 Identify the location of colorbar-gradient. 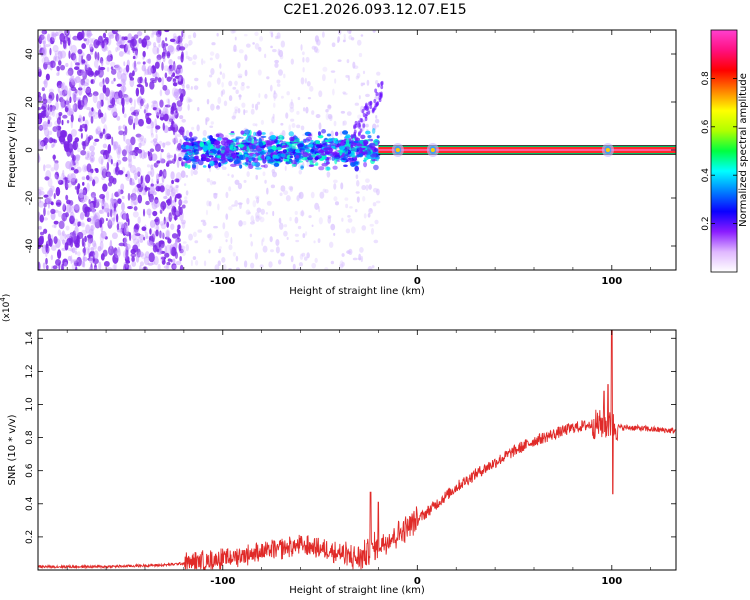
(724, 151).